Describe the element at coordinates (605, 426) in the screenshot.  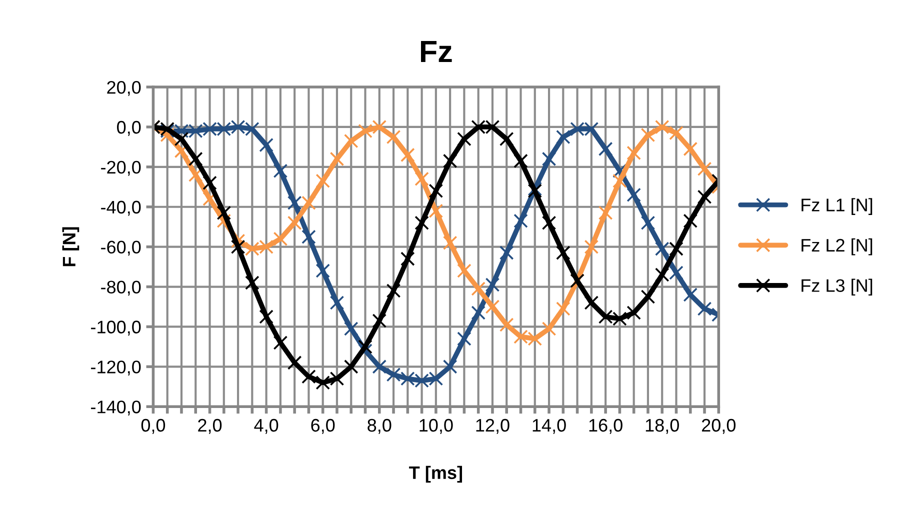
I see `x-tick-label: 16,0` at that location.